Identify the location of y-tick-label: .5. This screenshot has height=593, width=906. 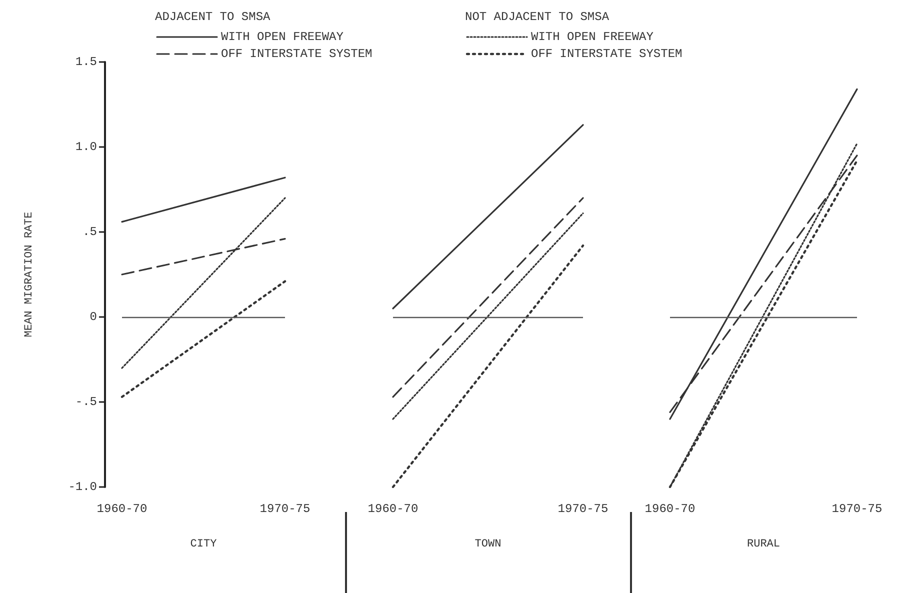
(89, 232).